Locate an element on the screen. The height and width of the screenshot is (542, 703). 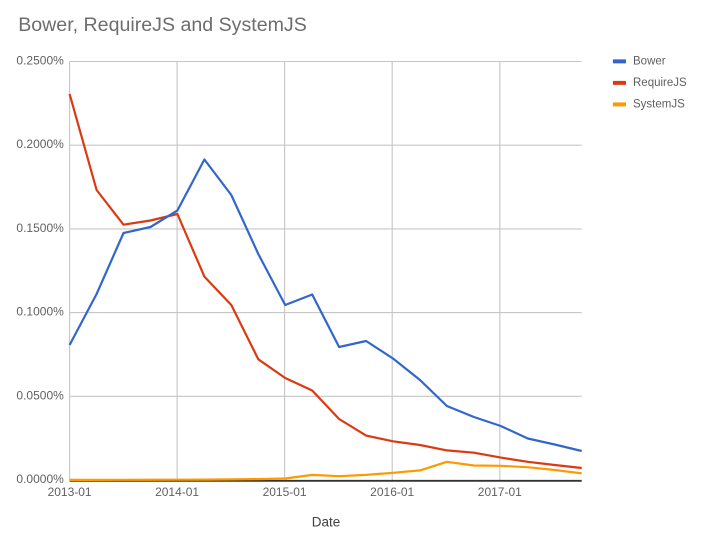
svg-text: 2016-01 is located at coordinates (392, 492).